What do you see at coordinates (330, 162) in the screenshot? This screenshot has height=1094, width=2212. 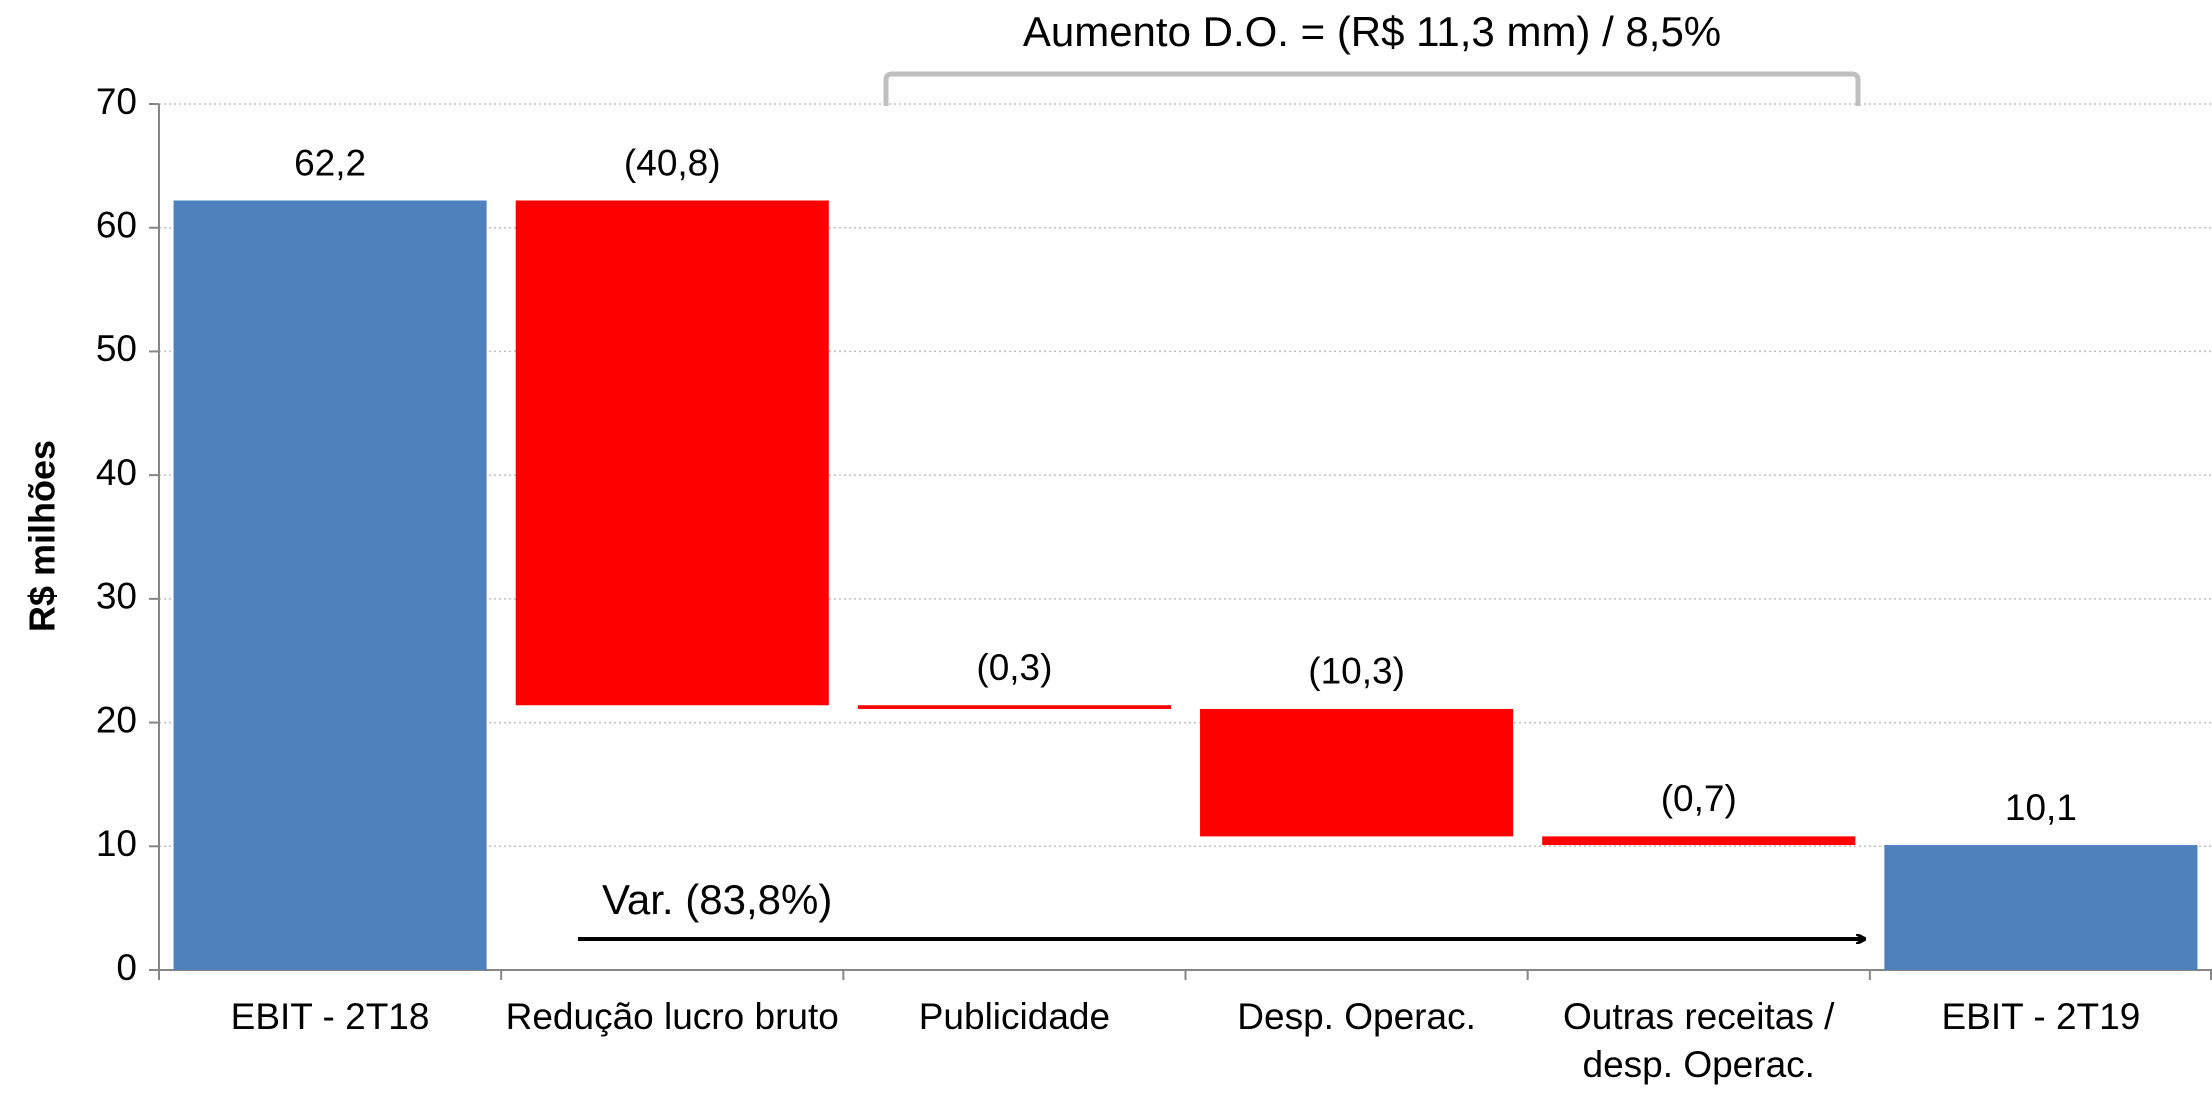 I see `value-label: 62,2` at bounding box center [330, 162].